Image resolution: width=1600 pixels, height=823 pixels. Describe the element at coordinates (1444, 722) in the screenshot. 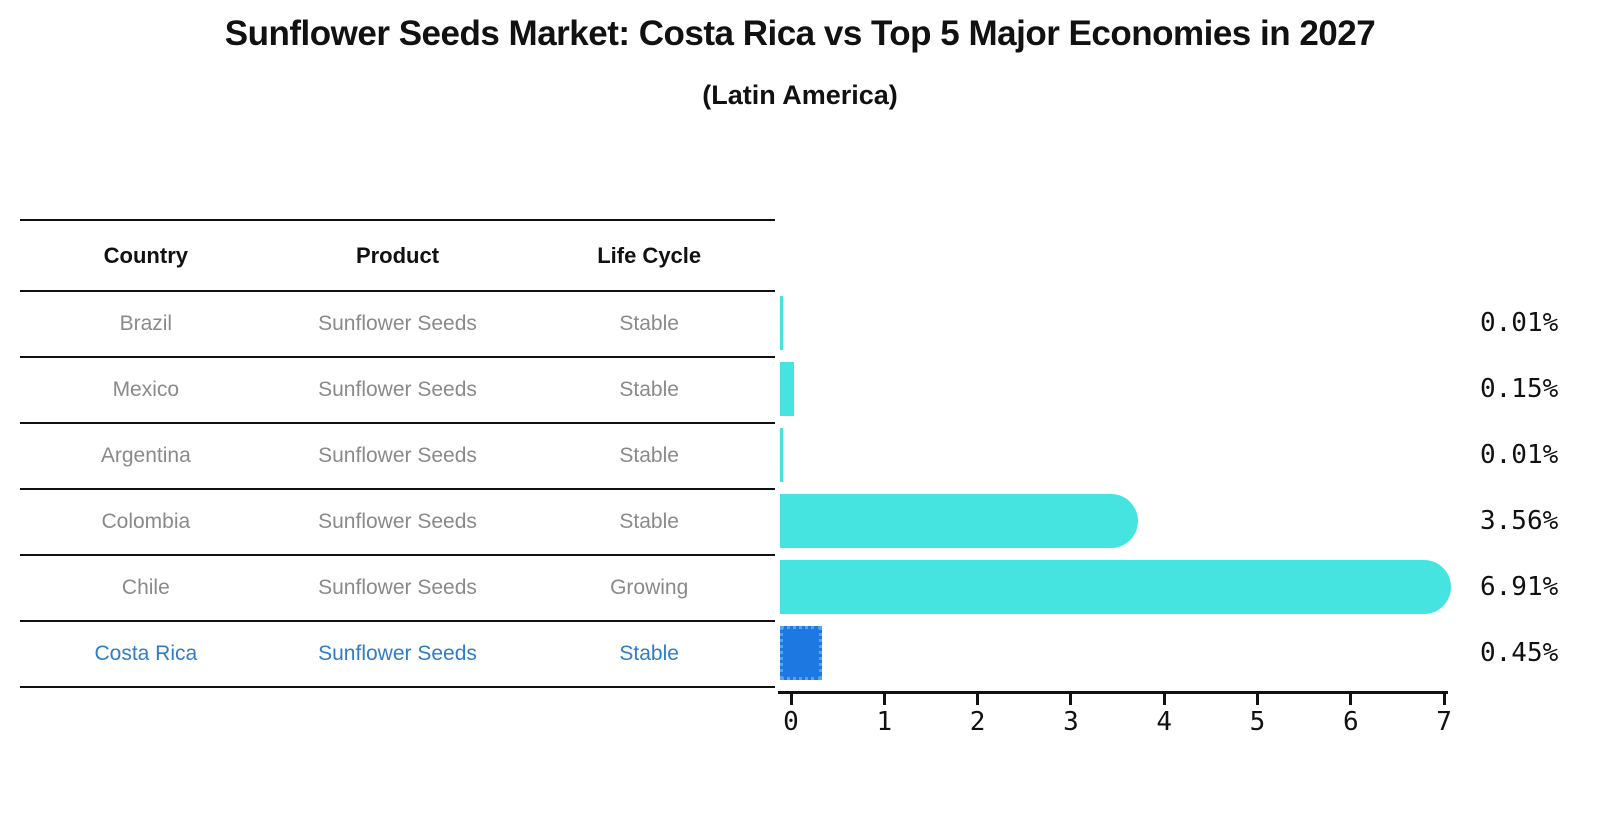

I see `x-tick-label-7: 7` at that location.